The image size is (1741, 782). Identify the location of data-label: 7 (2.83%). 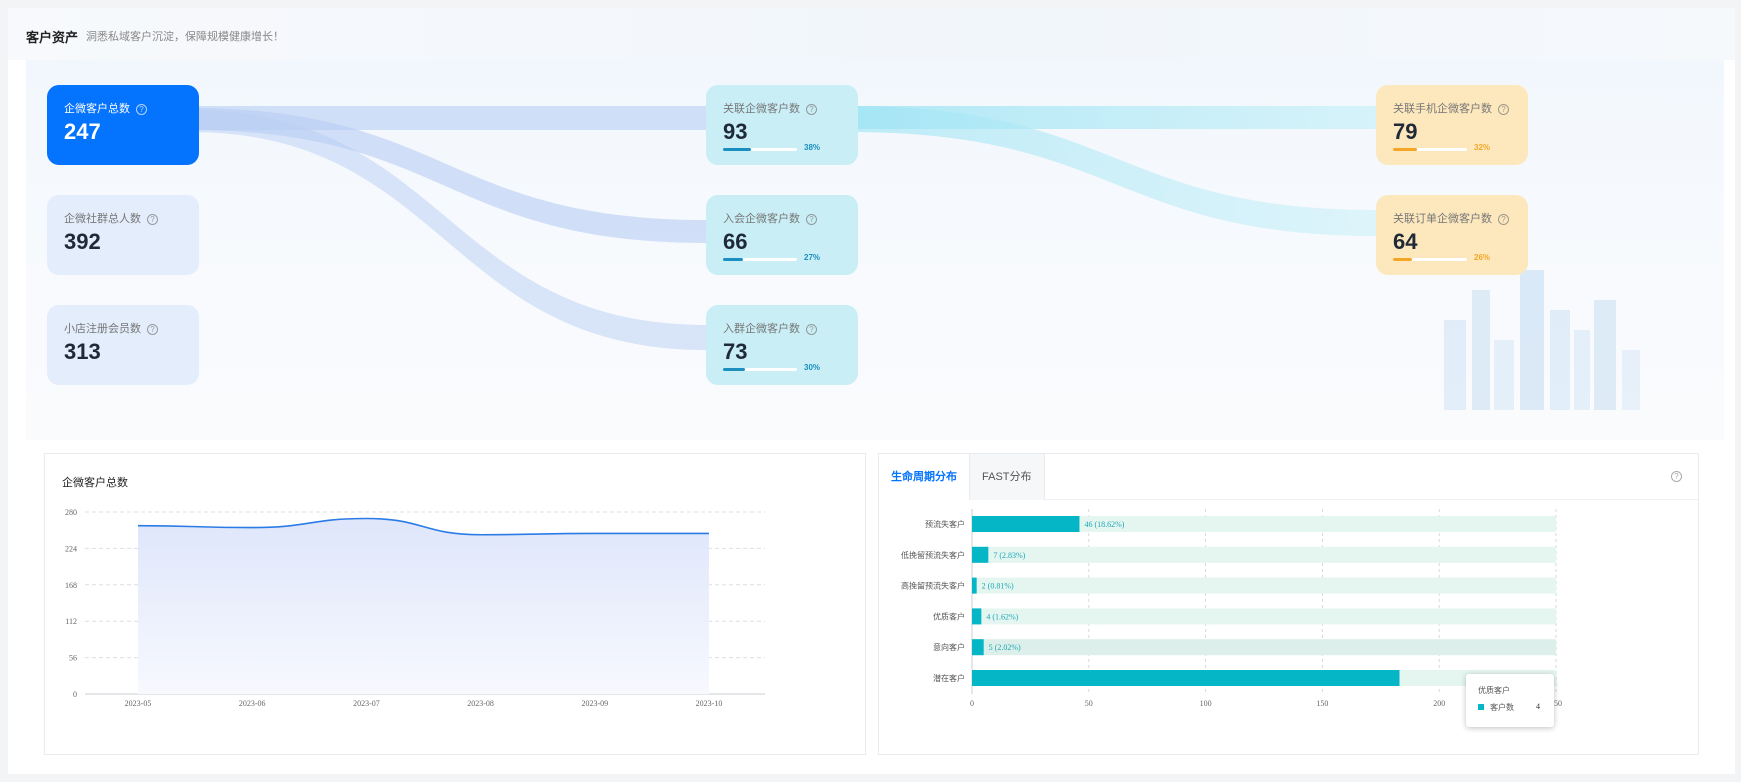
(1009, 555).